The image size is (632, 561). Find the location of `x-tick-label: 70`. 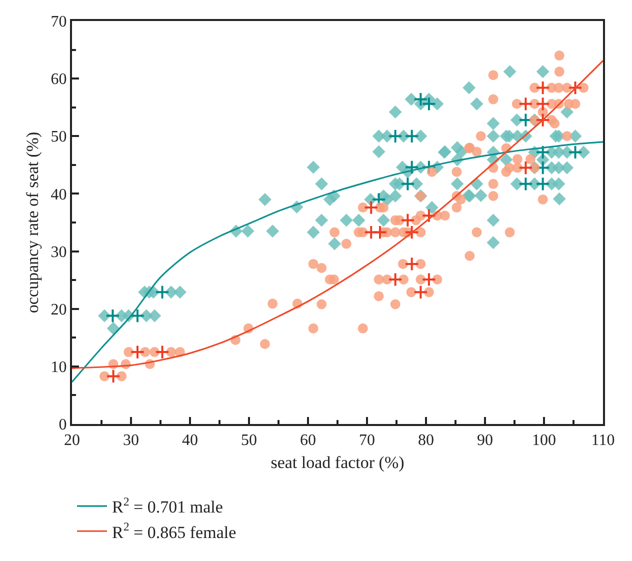

x-tick-label: 70 is located at coordinates (367, 441).